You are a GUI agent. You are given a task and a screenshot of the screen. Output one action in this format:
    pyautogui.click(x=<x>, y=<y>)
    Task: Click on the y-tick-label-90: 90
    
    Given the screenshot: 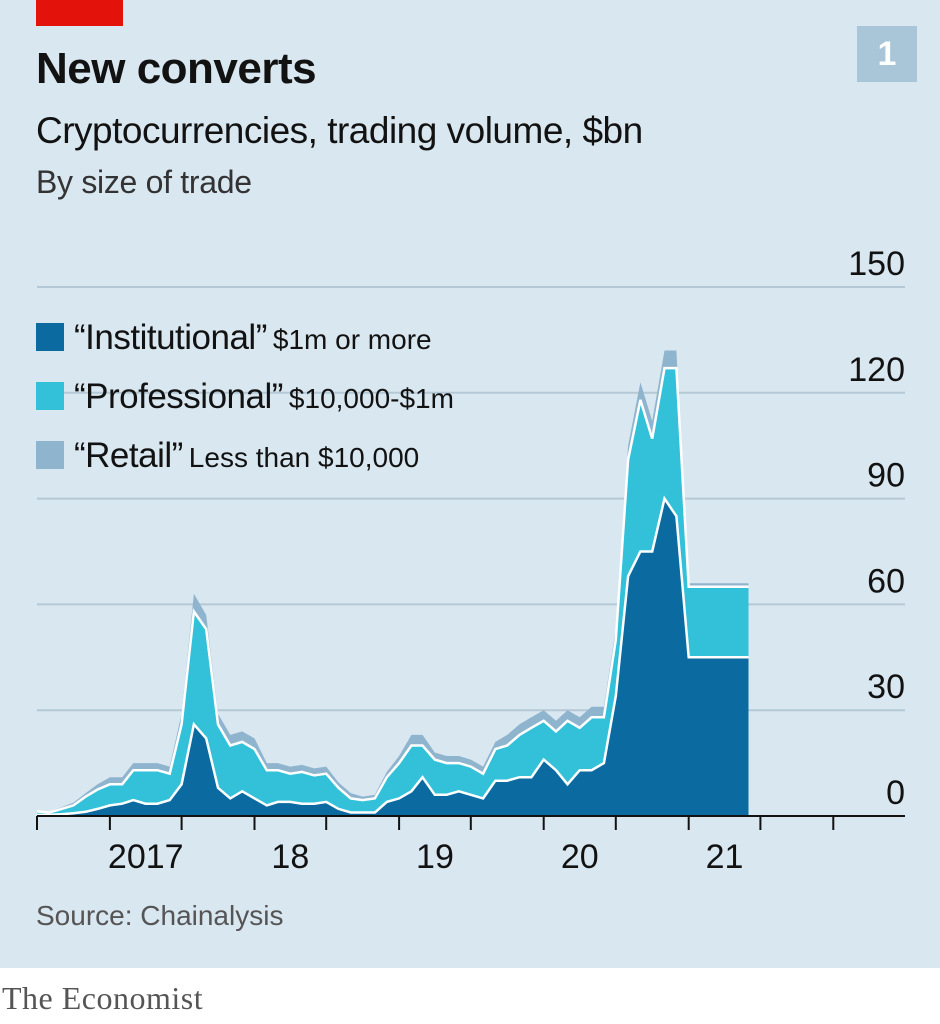 What is the action you would take?
    pyautogui.click(x=886, y=476)
    